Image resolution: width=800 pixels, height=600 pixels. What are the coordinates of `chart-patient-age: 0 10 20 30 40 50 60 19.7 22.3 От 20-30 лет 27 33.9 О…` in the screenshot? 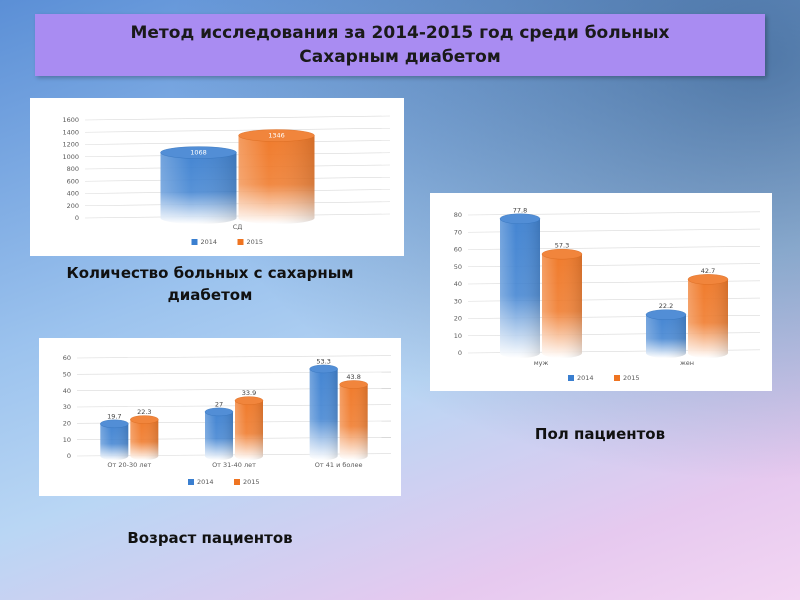 It's located at (227, 420).